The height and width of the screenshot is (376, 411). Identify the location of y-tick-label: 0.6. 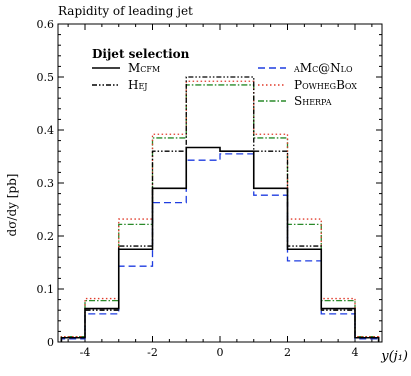
(46, 24).